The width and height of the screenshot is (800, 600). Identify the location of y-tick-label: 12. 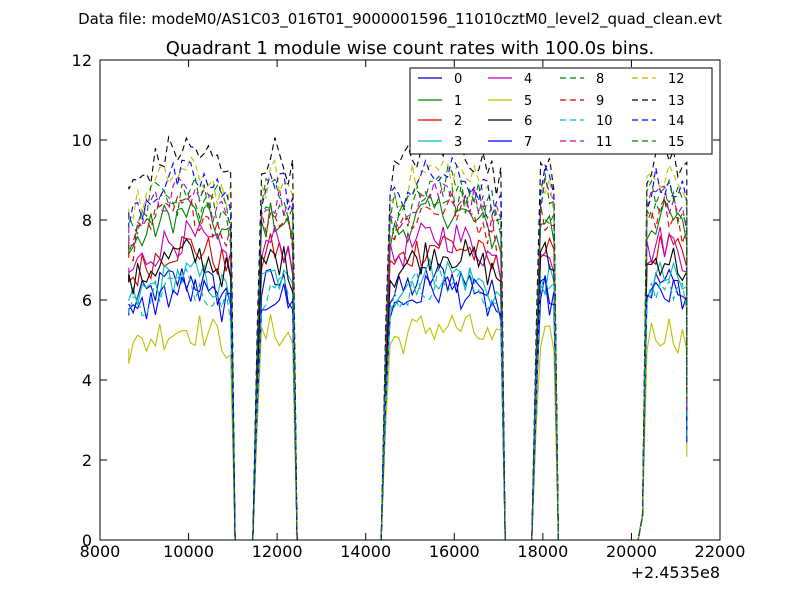
(82, 60).